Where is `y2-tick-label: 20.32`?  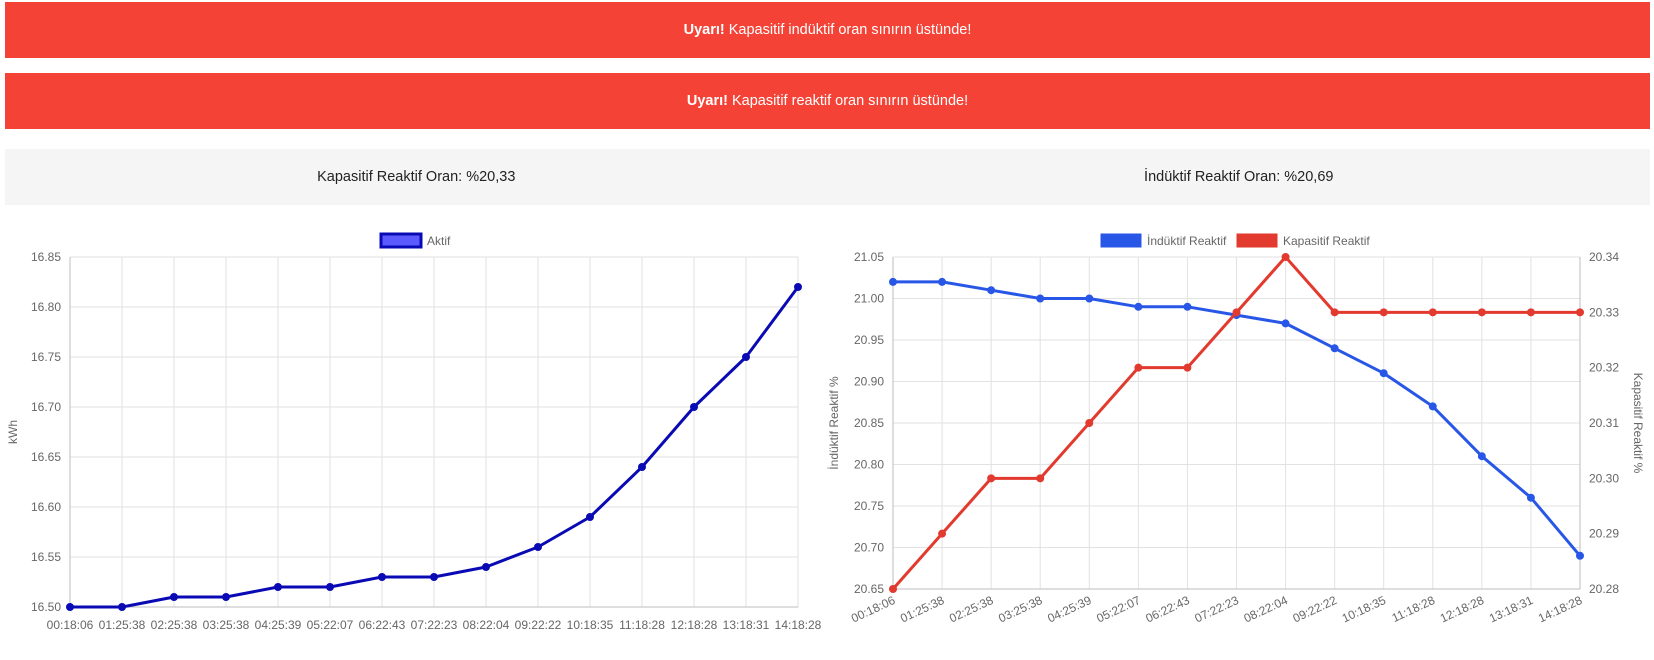 y2-tick-label: 20.32 is located at coordinates (1604, 368).